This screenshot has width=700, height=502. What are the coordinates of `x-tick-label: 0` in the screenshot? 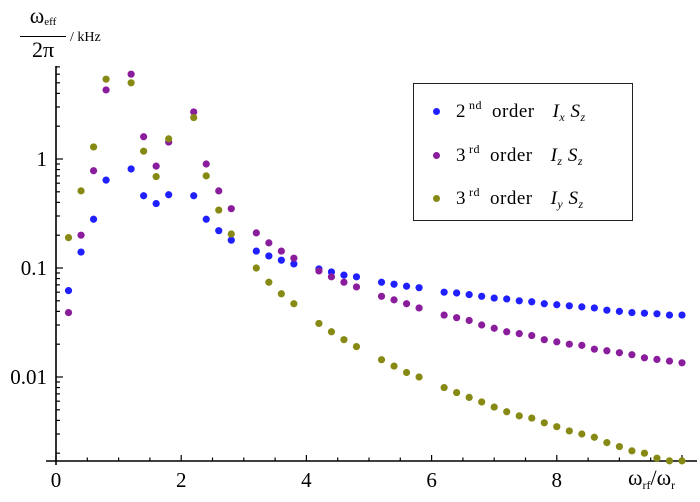 It's located at (56, 480).